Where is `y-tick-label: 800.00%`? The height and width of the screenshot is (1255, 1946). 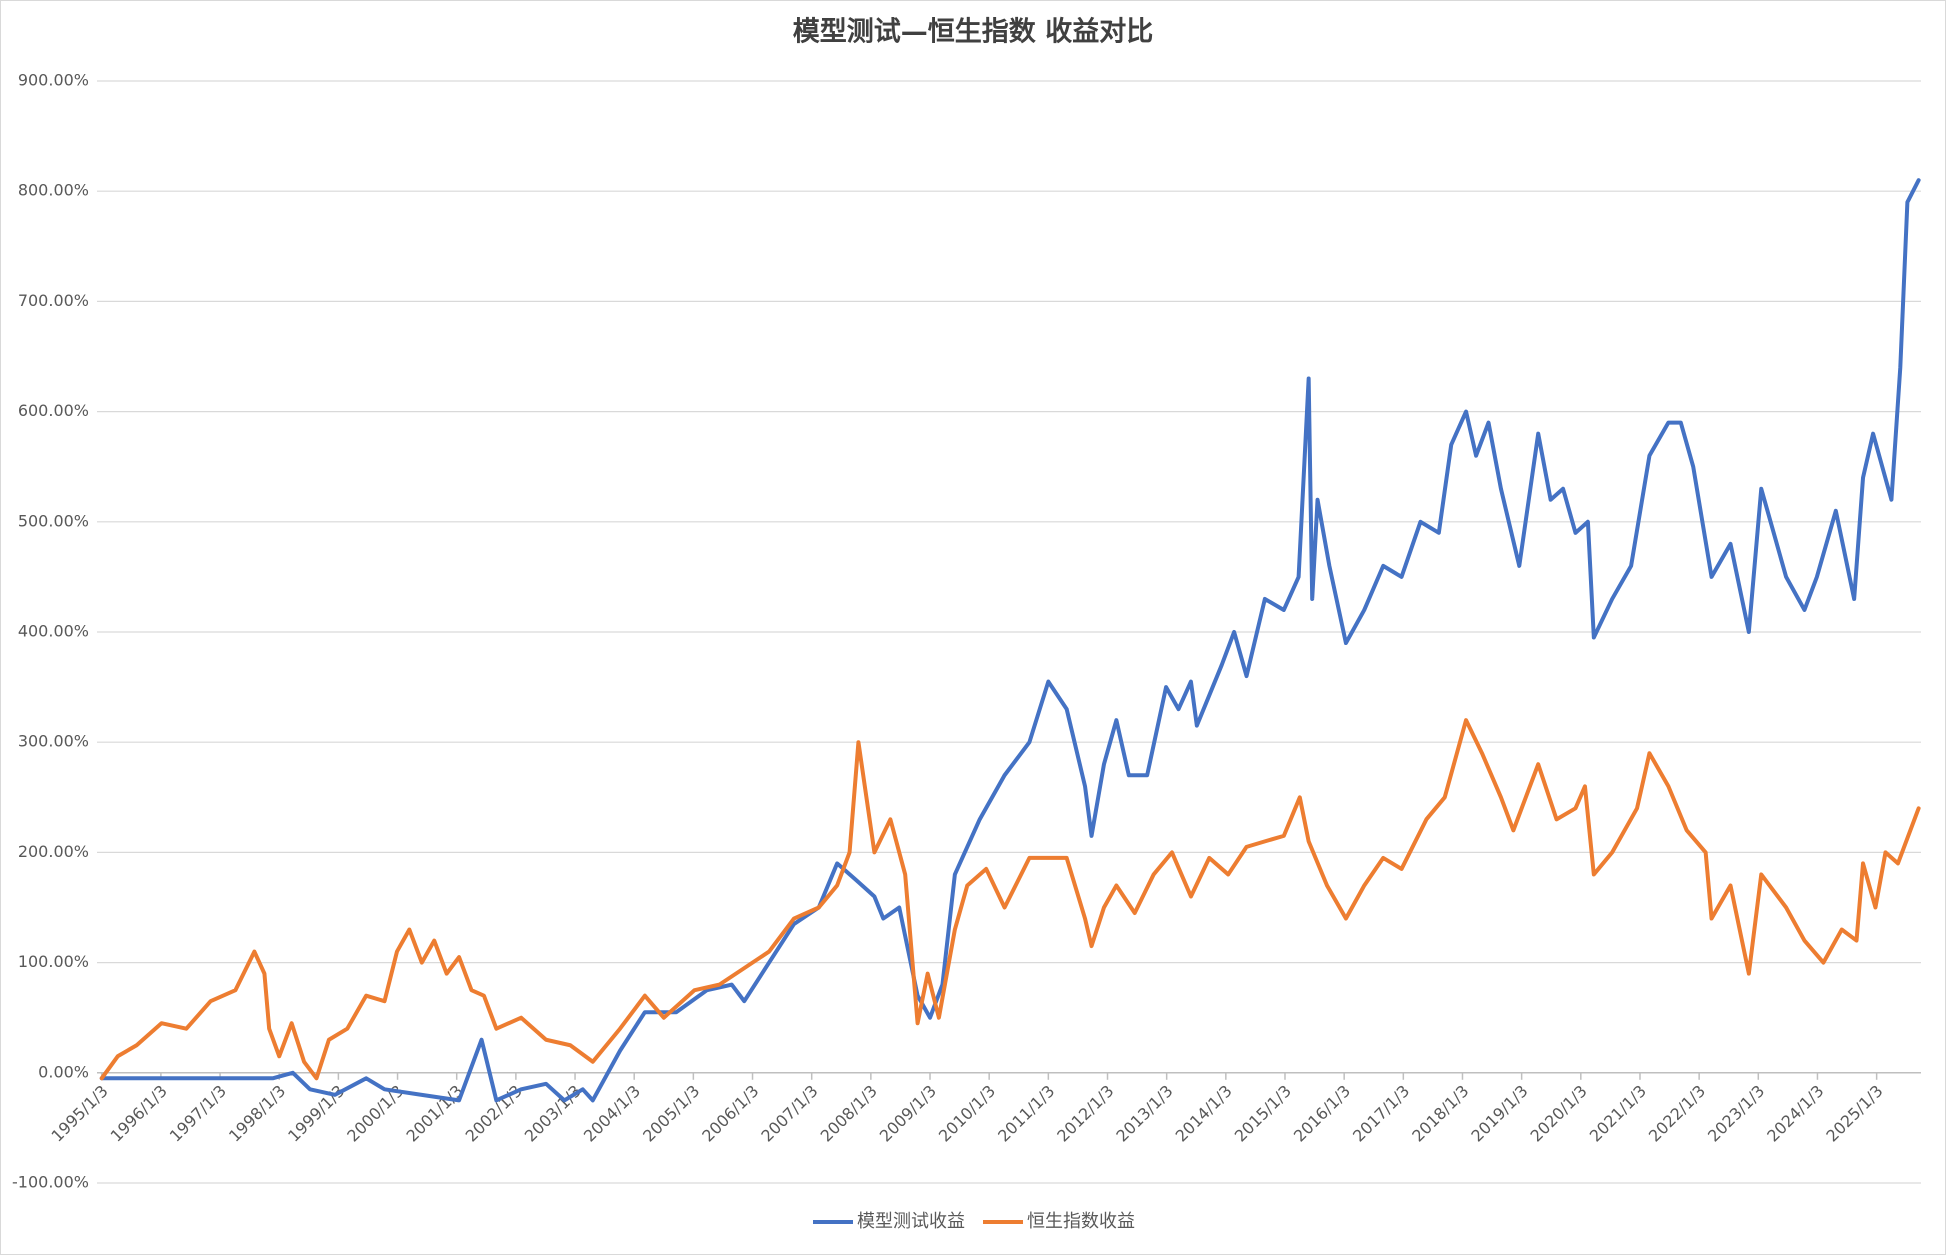 y-tick-label: 800.00% is located at coordinates (53, 190).